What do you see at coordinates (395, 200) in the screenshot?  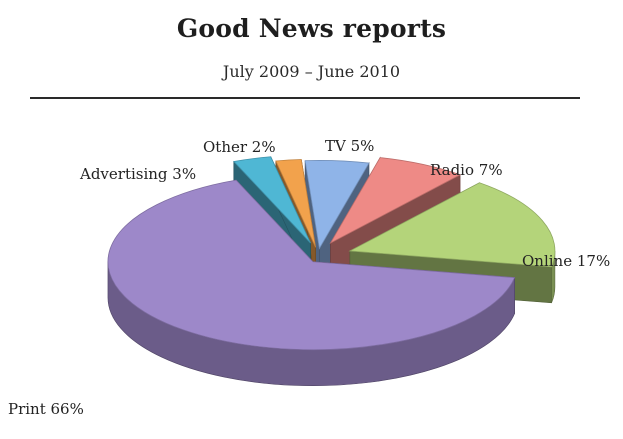 I see `slice-top-radio` at bounding box center [395, 200].